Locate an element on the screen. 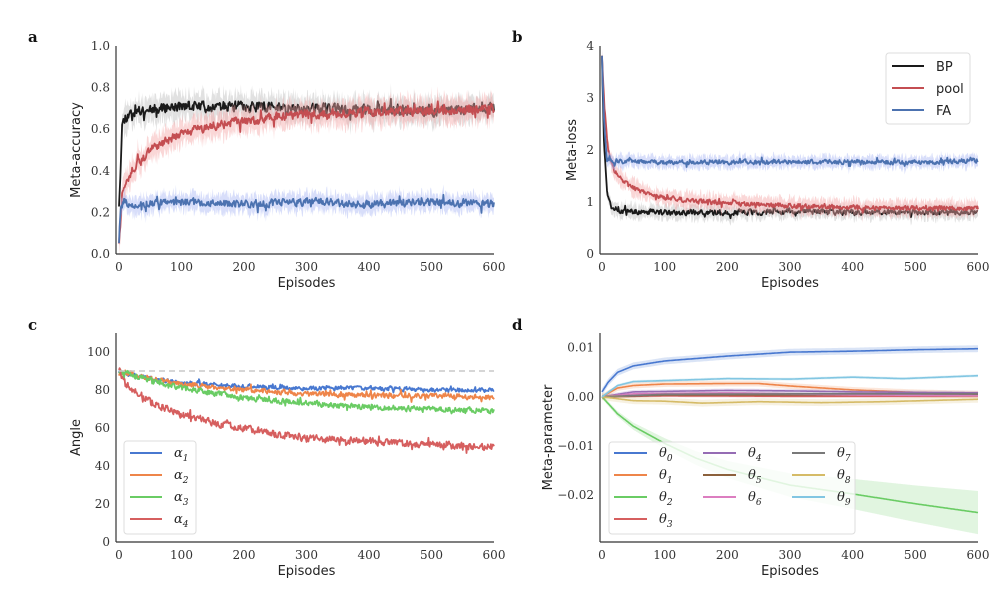 This screenshot has height=599, width=1005. series-band-fa is located at coordinates (306, 216).